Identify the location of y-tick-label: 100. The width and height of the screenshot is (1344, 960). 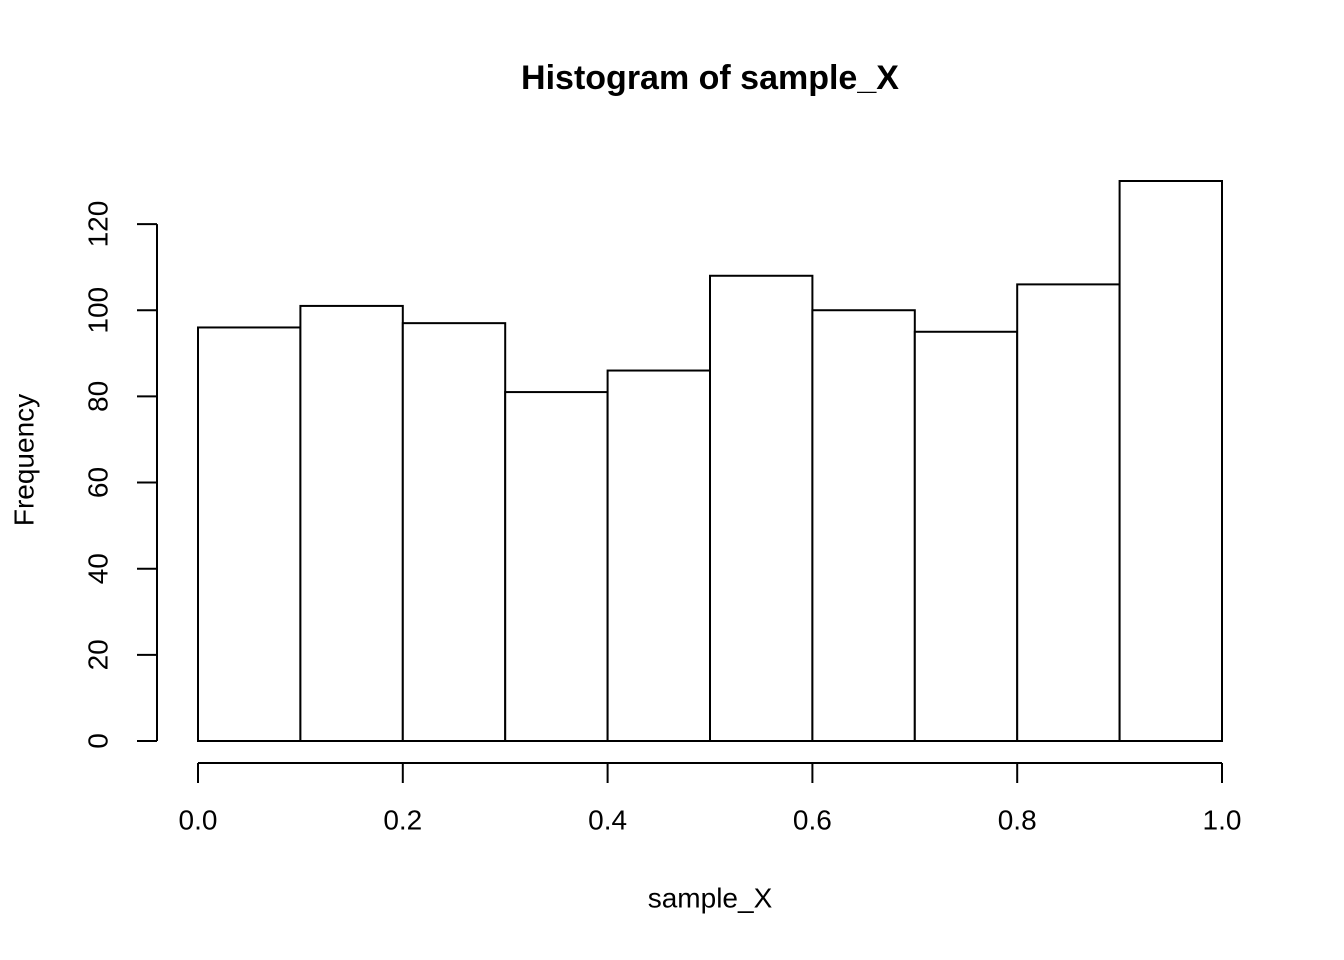
(97, 310).